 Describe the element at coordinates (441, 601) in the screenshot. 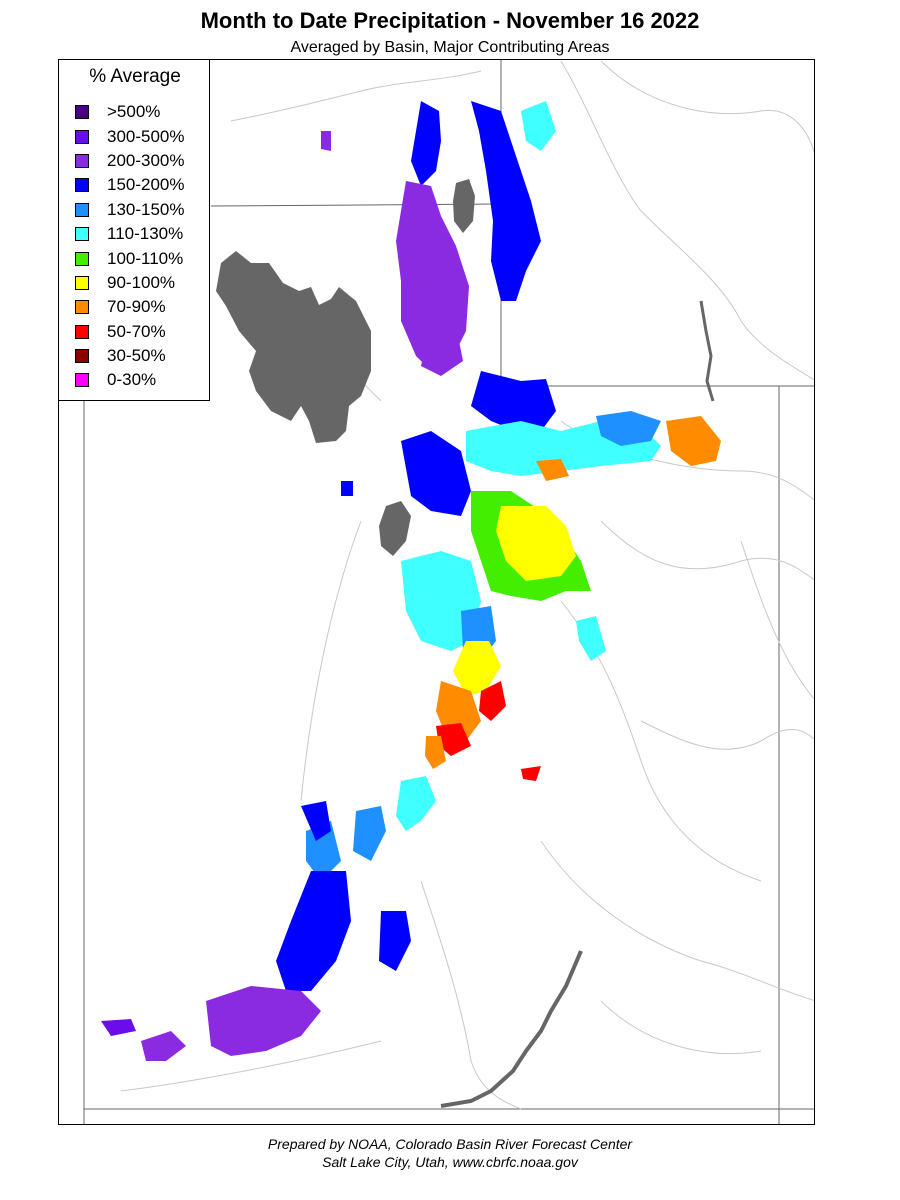

I see `basin-spanish-fork` at that location.